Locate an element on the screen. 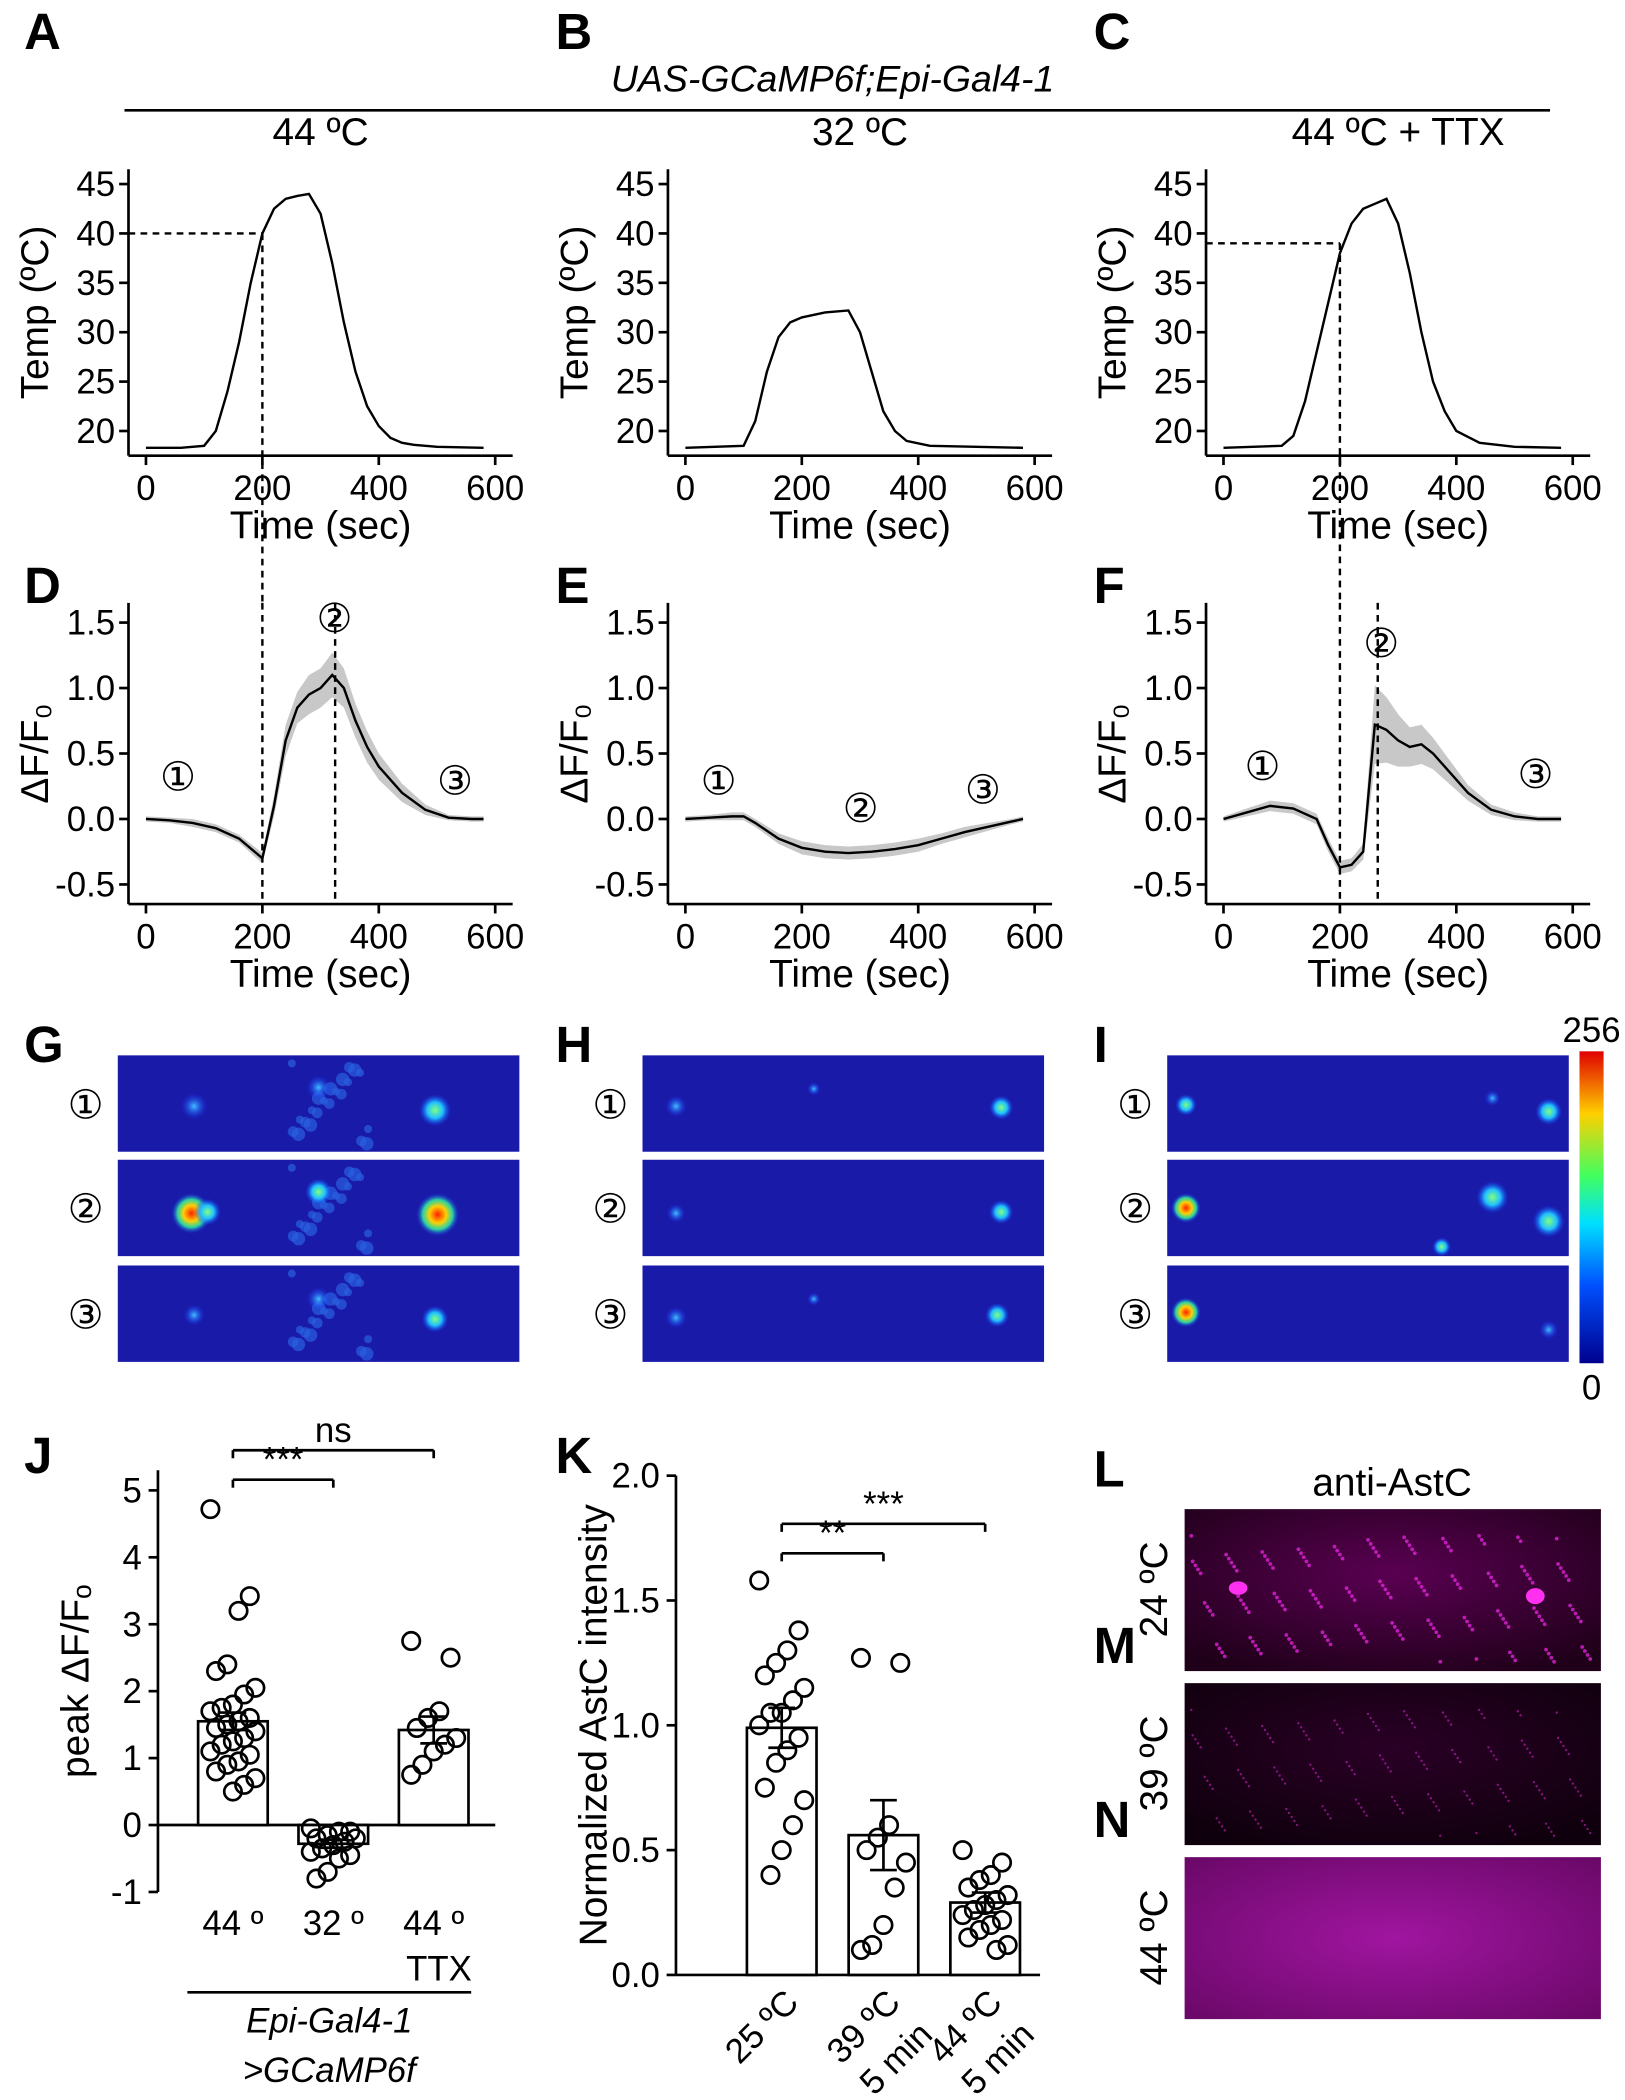 This screenshot has width=1625, height=2100. heatmap is located at coordinates (843, 1103).